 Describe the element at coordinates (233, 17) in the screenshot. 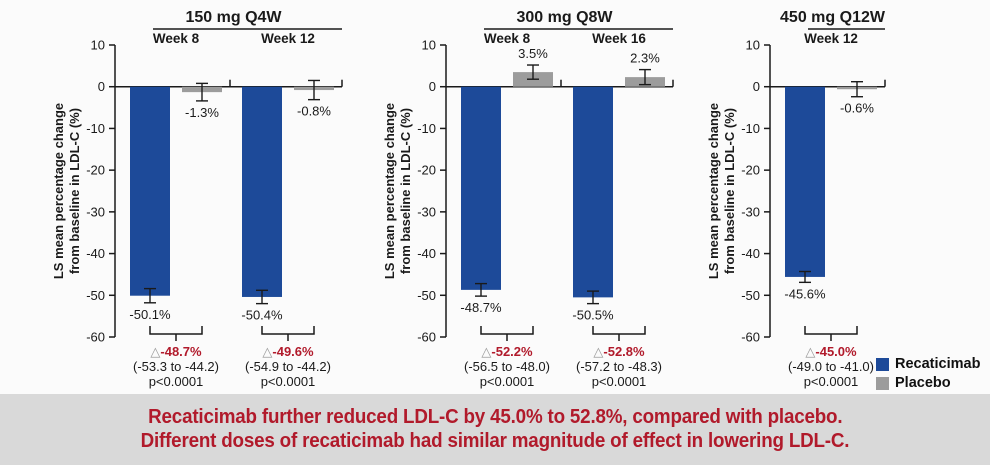

I see `panel-title: 150 mg Q4W` at that location.